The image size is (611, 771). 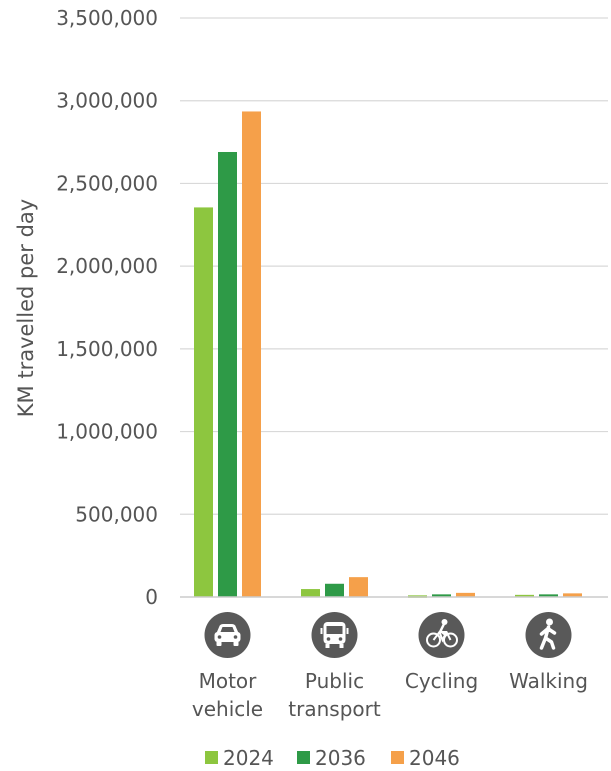 What do you see at coordinates (227, 709) in the screenshot?
I see `x-category-label: vehicle` at bounding box center [227, 709].